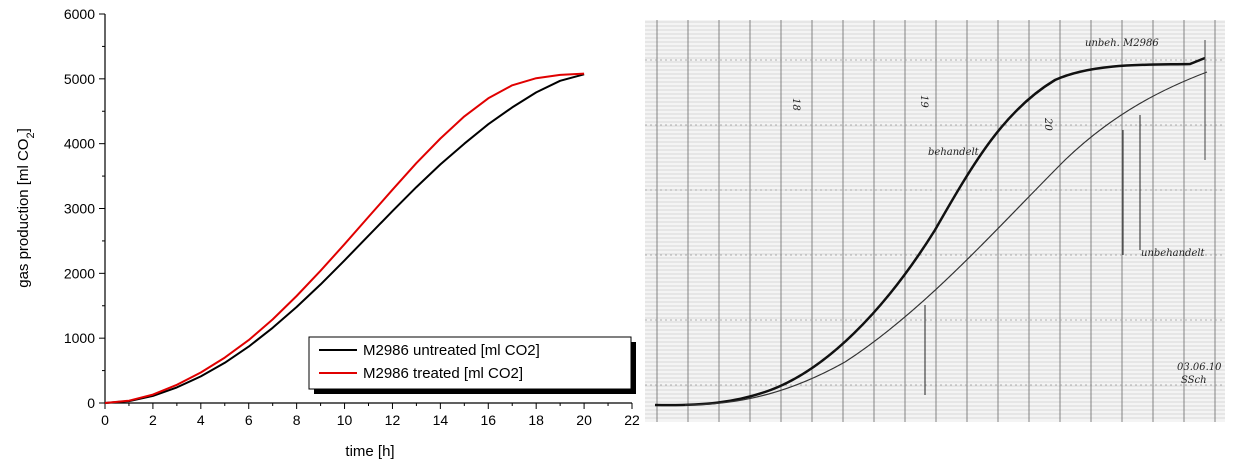  What do you see at coordinates (79, 14) in the screenshot?
I see `y-tick-label: 6000` at bounding box center [79, 14].